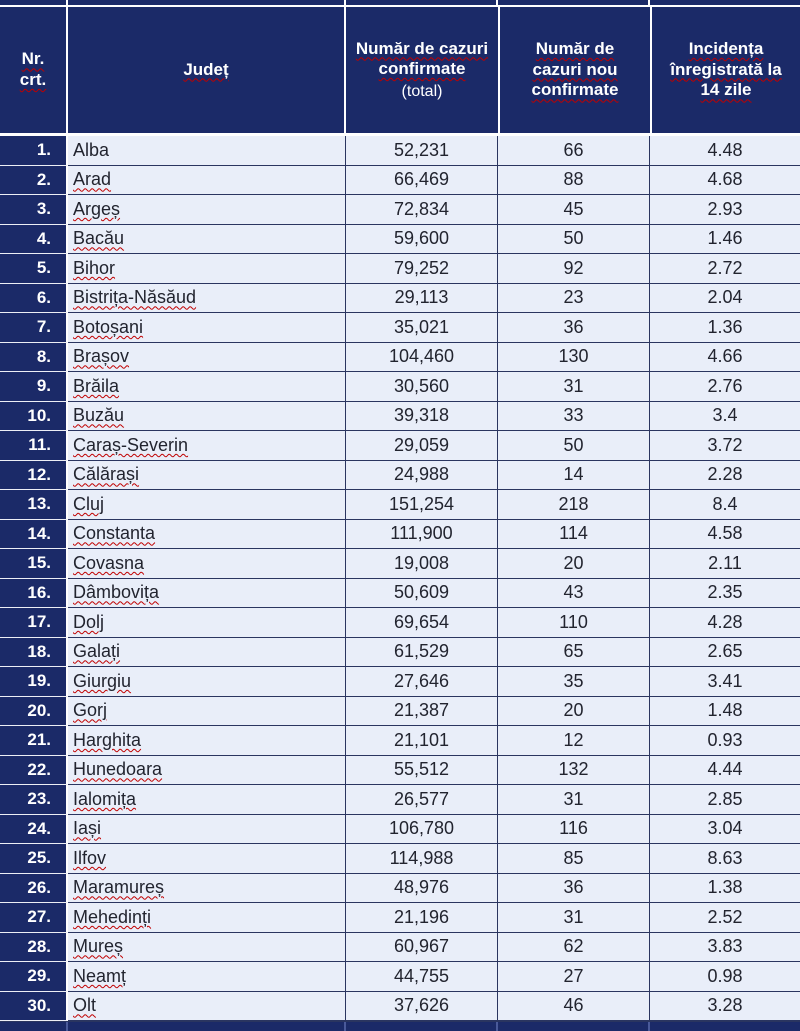  Describe the element at coordinates (34, 1006) in the screenshot. I see `row-number-cell: 30.` at that location.